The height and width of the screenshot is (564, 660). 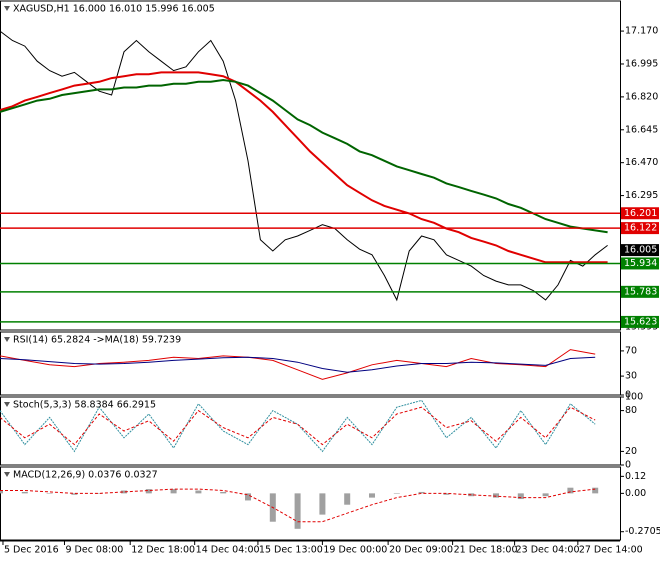 What do you see at coordinates (94, 550) in the screenshot?
I see `x-tick-label: 9 Dec 08:00` at bounding box center [94, 550].